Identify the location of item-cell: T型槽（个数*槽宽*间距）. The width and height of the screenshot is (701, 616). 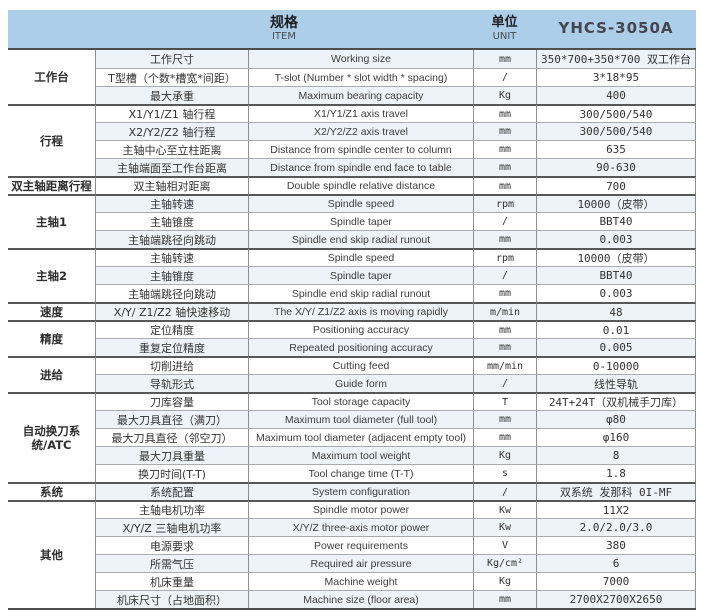
(171, 77).